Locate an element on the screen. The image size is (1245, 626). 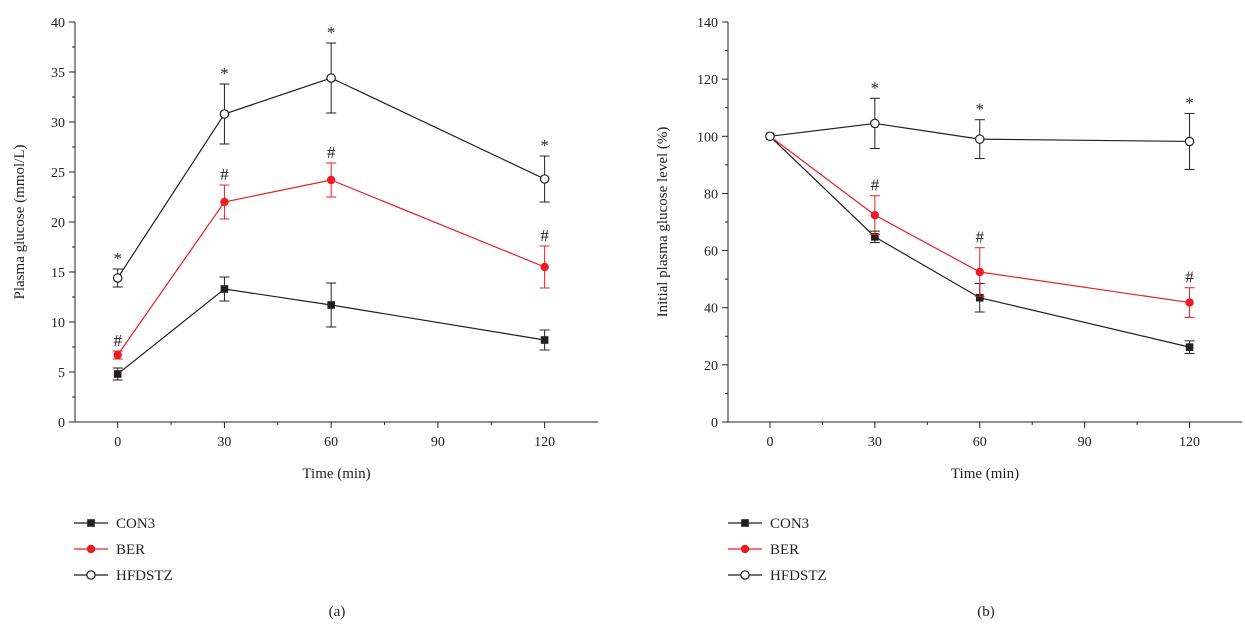
series-hfdstz: * * * * is located at coordinates (331, 155).